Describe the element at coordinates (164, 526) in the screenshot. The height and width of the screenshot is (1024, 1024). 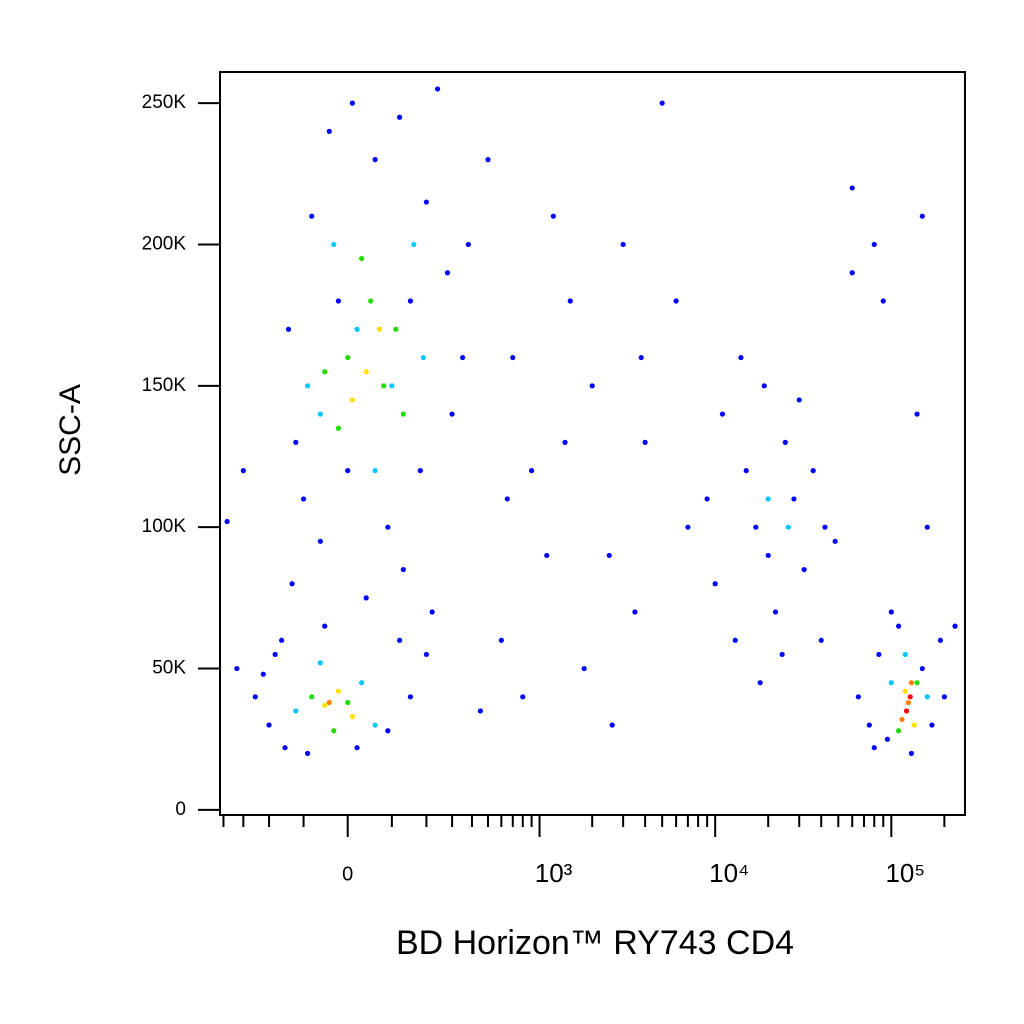
I see `y-tick-label: 100K` at that location.